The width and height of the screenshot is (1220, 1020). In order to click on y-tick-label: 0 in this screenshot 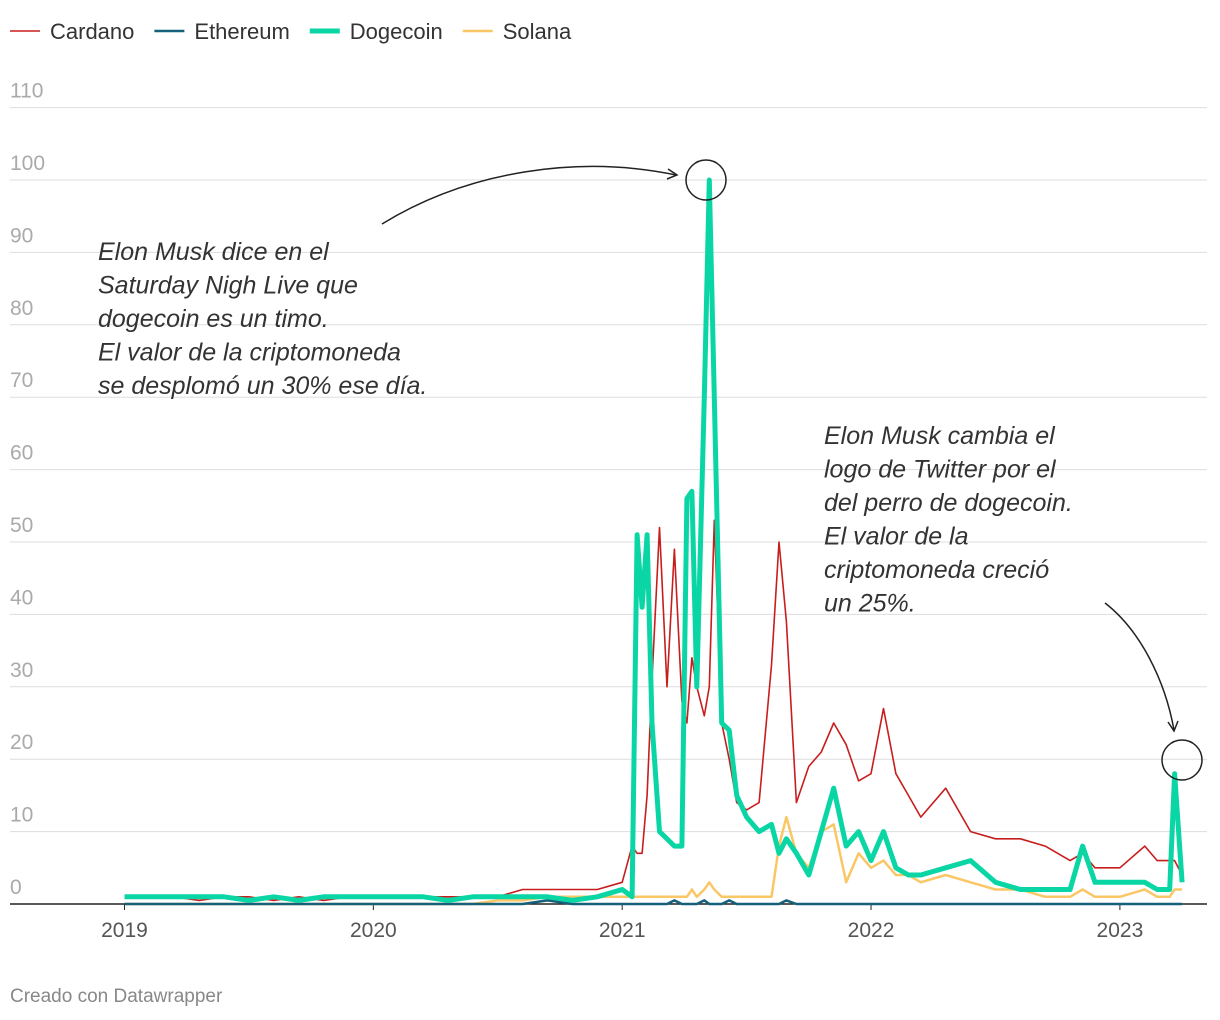, I will do `click(16, 887)`.